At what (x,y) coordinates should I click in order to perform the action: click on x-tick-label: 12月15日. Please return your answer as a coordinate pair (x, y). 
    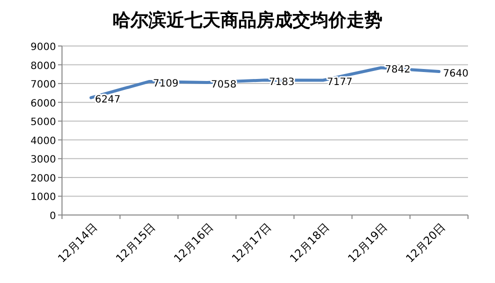
    Looking at the image, I should click on (135, 243).